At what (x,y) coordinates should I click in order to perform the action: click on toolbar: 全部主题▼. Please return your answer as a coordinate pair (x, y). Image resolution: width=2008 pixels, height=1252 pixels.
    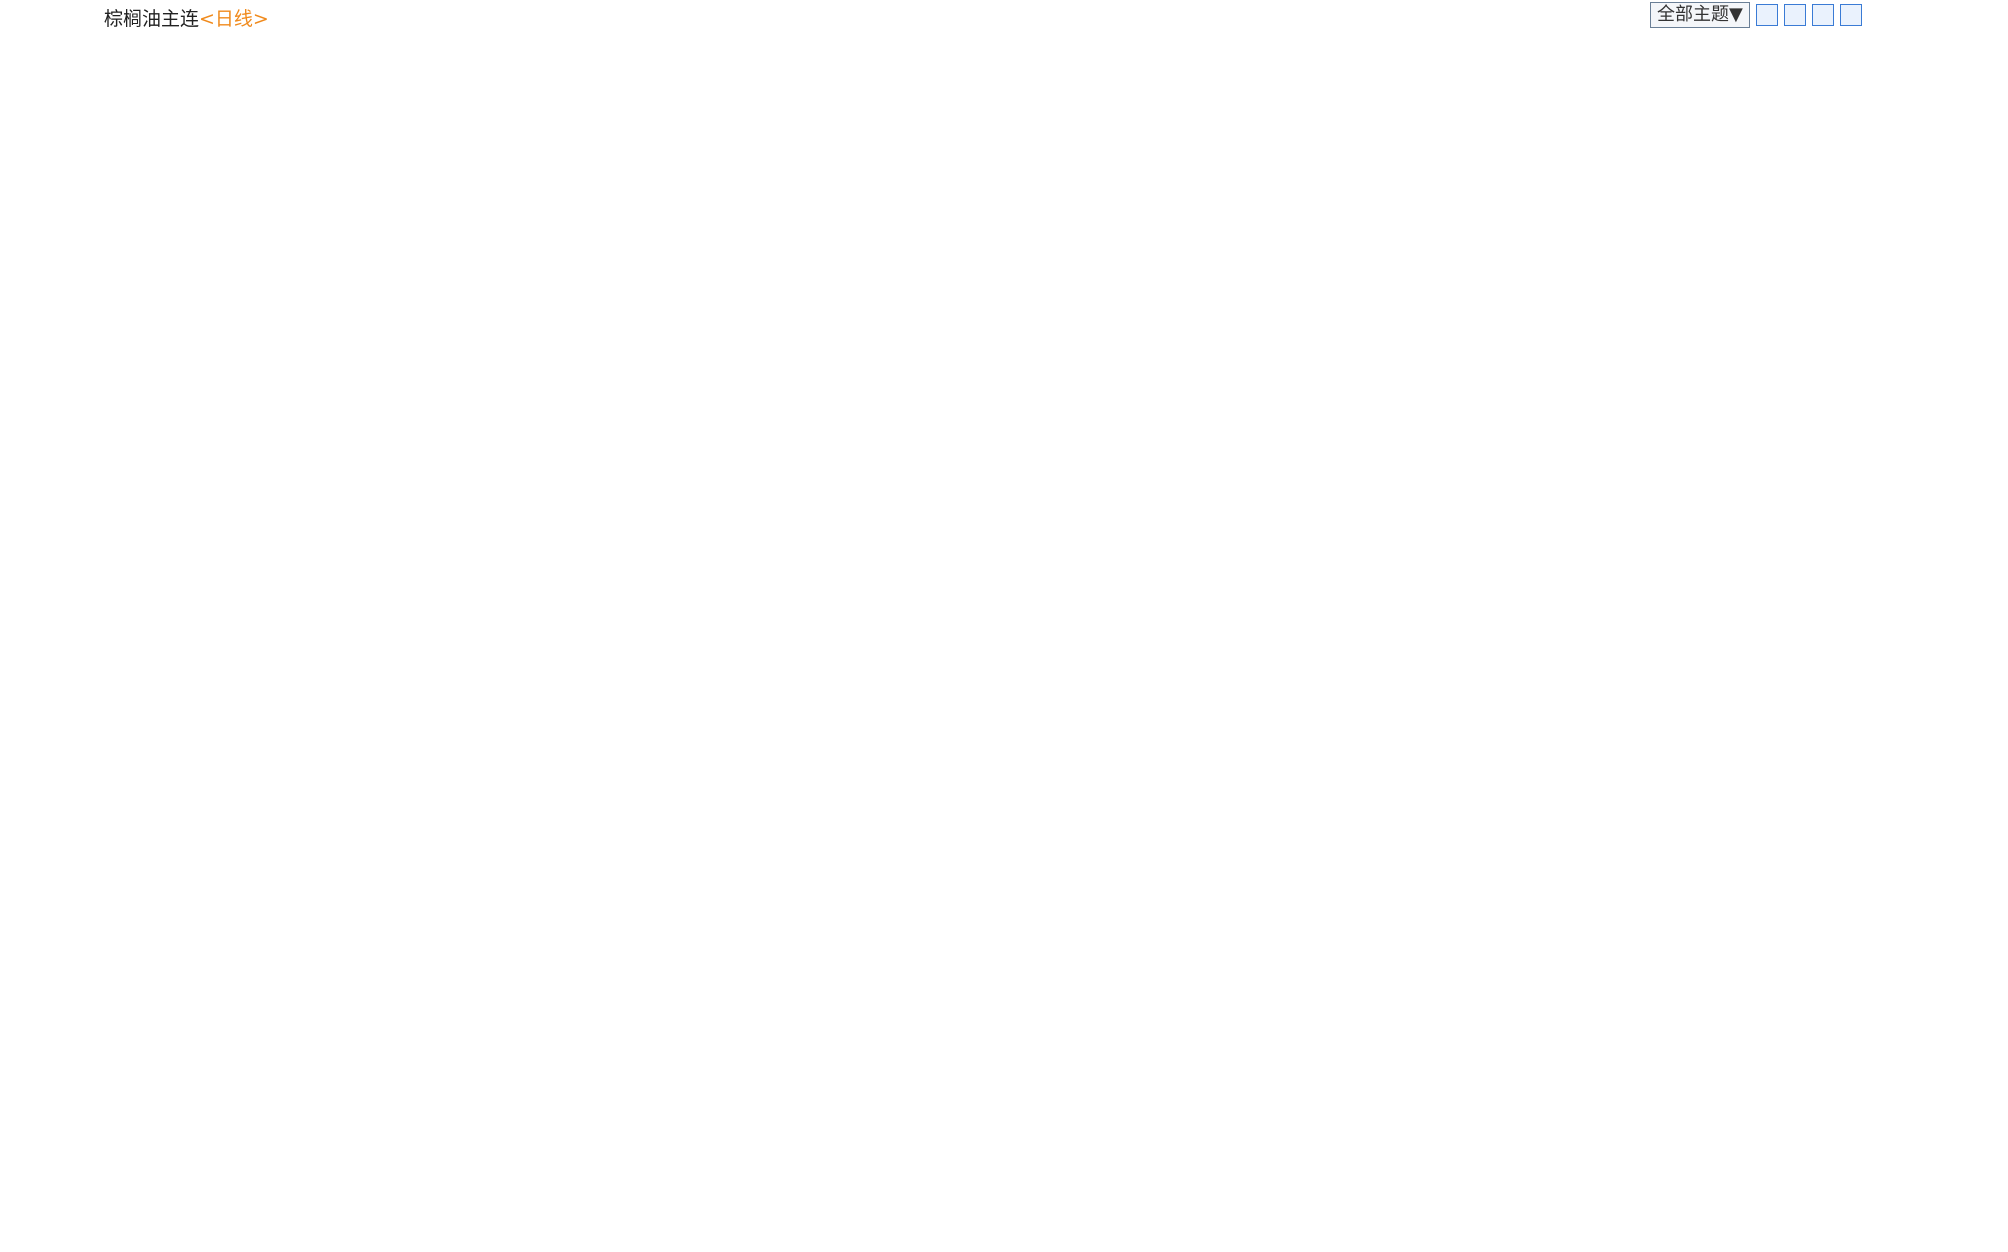
    Looking at the image, I should click on (1756, 15).